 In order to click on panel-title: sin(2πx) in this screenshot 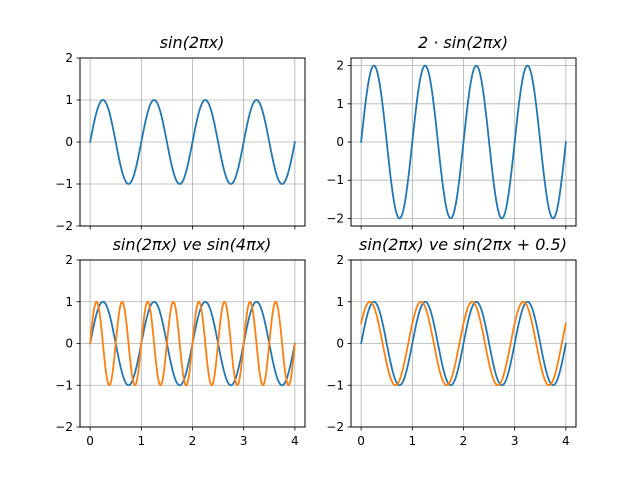, I will do `click(192, 42)`.